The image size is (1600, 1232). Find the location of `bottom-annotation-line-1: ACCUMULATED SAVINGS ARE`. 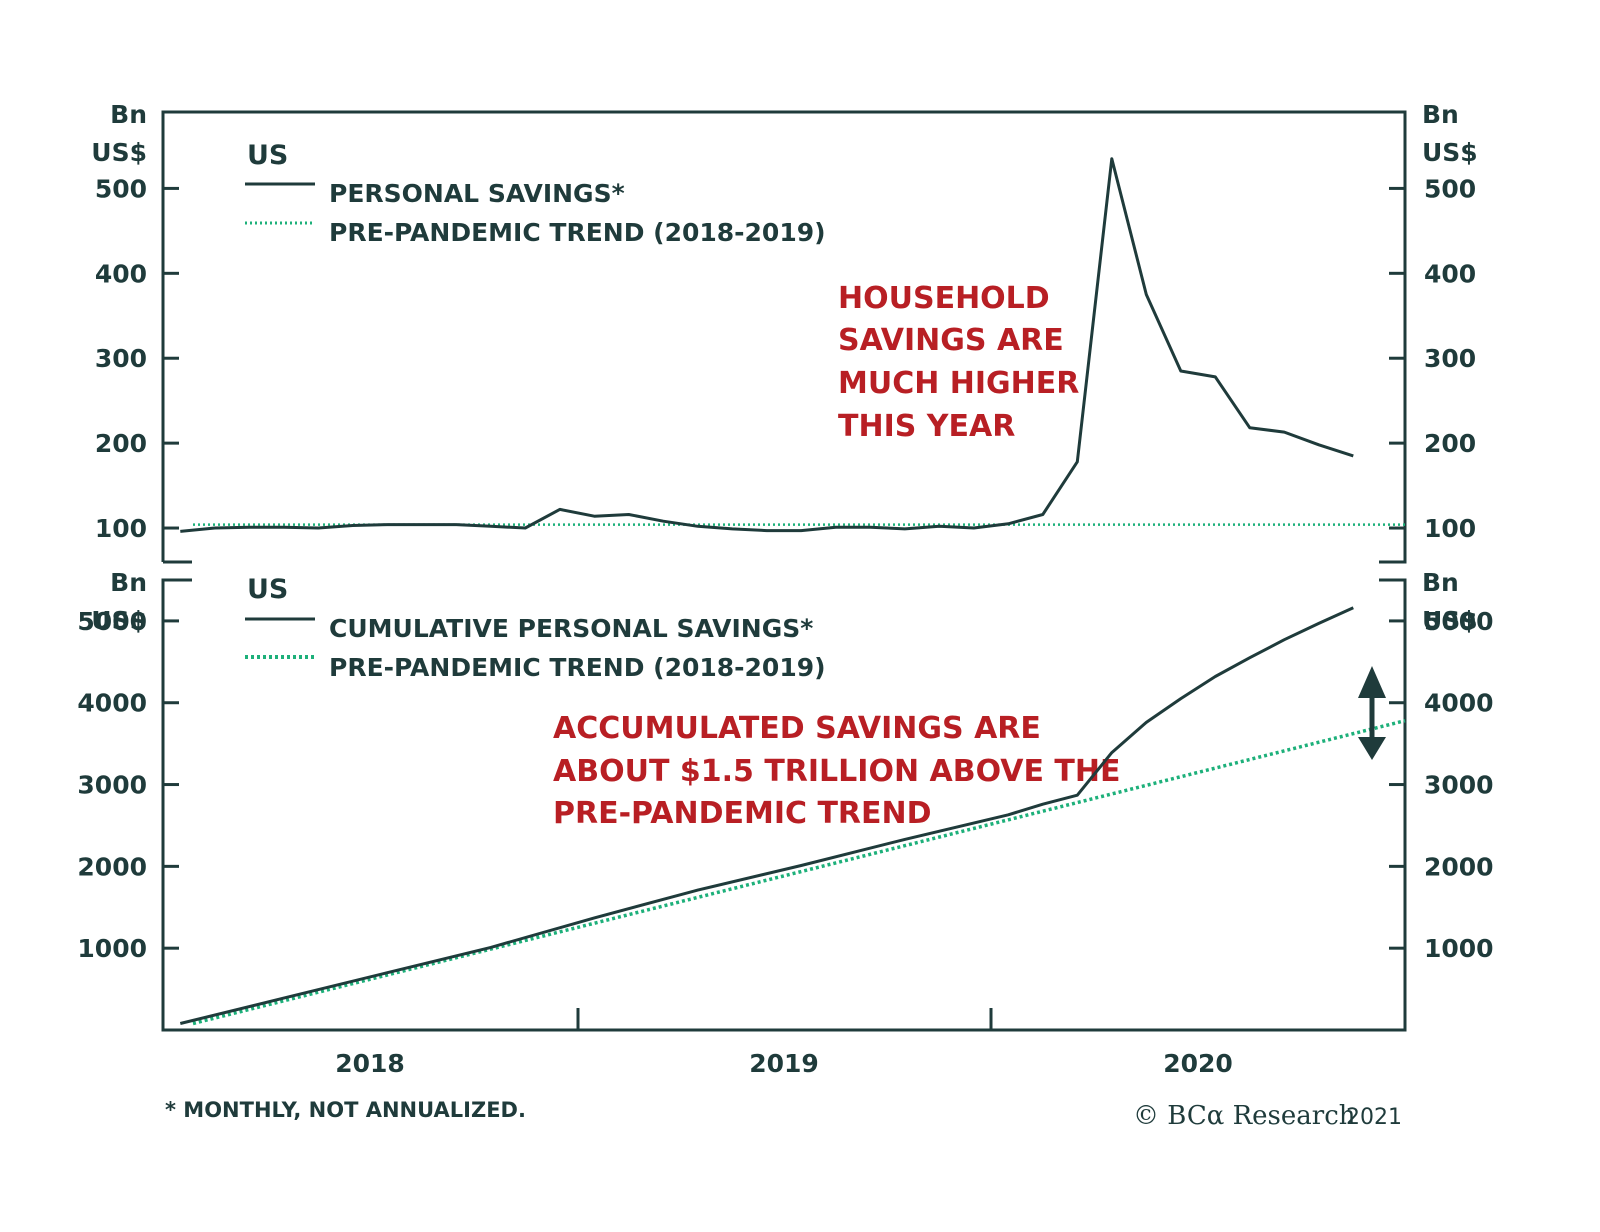

bottom-annotation-line-1: ACCUMULATED SAVINGS ARE is located at coordinates (797, 728).